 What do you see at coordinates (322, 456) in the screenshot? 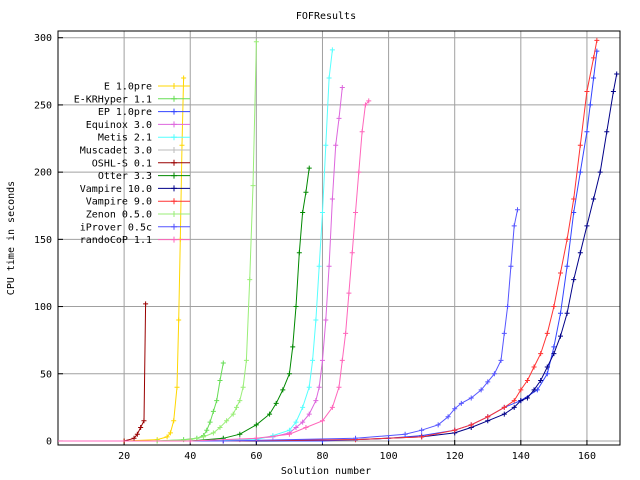
I see `x-tick-label: 80` at bounding box center [322, 456].